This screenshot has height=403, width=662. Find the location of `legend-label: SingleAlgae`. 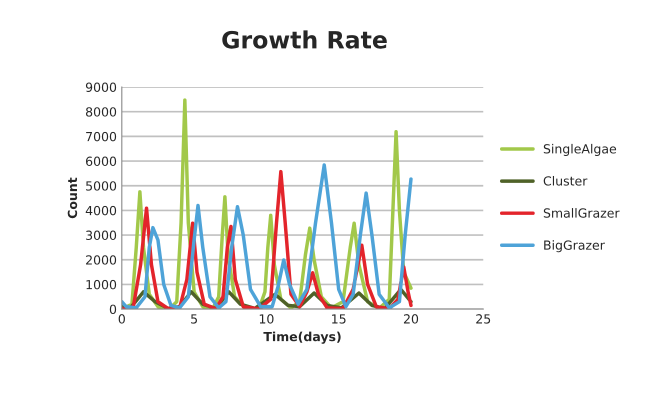

legend-label: SingleAlgae is located at coordinates (580, 150).